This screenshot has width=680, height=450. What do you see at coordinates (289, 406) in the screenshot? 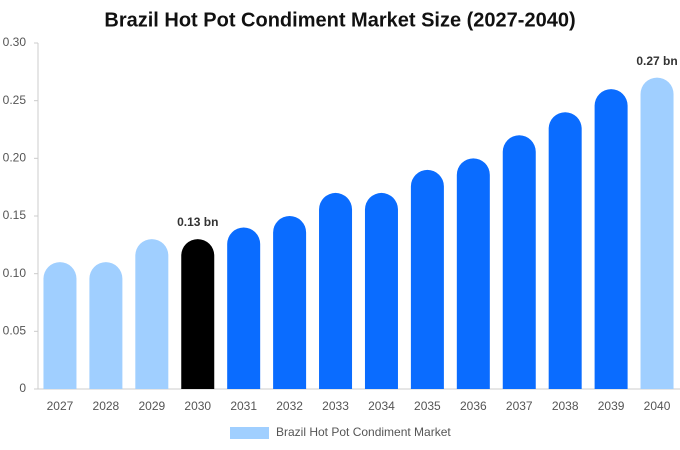
I see `x-tick-label: 2032` at bounding box center [289, 406].